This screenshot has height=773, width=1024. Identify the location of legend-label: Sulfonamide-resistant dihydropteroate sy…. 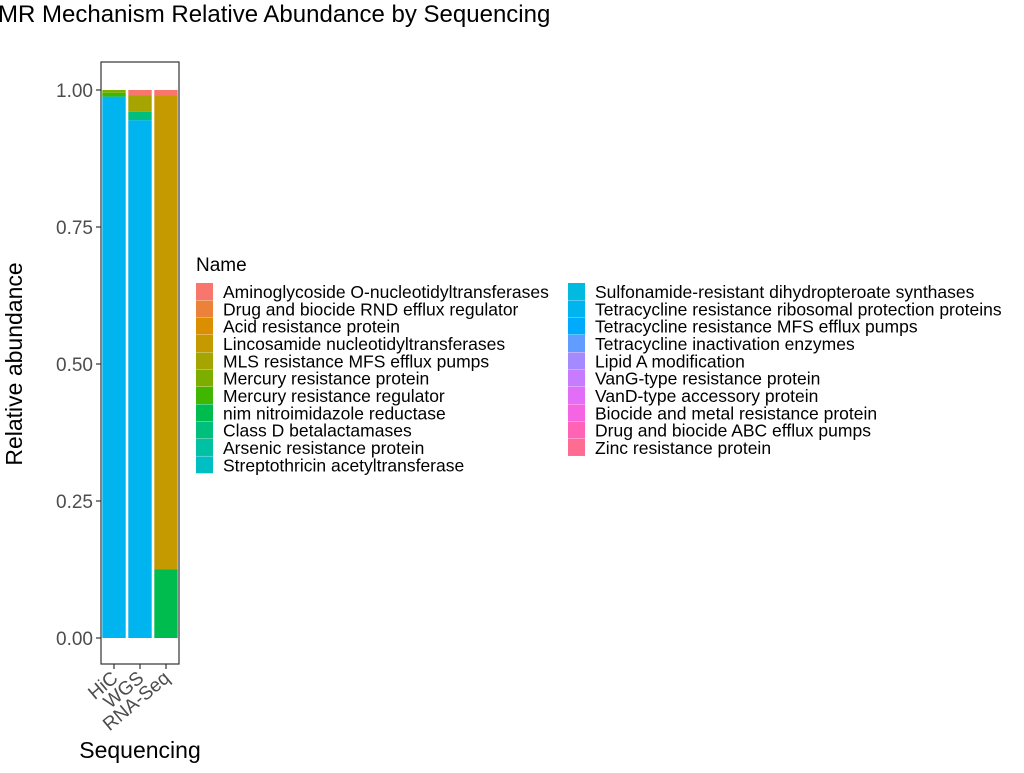
(785, 292).